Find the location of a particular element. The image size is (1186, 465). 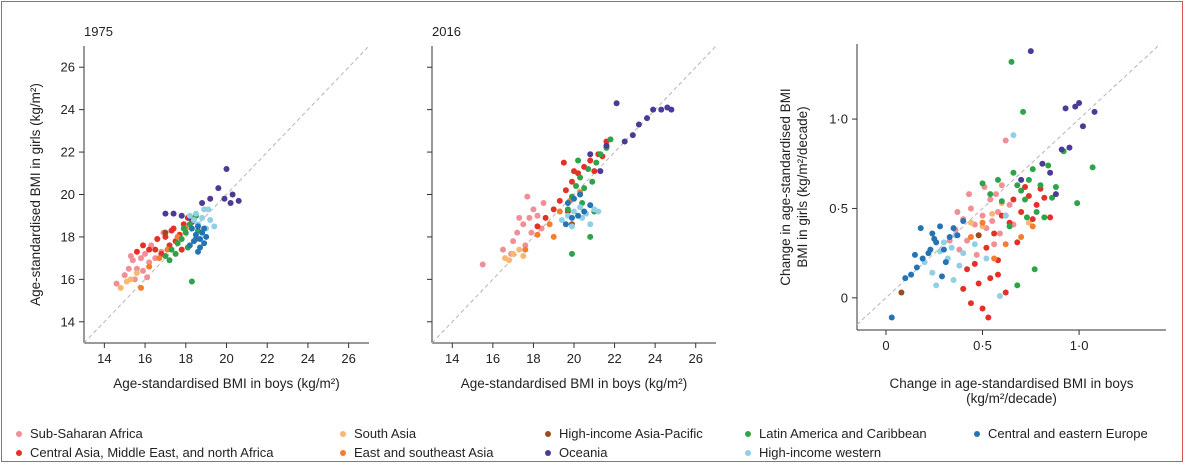

y-axis-label-units: BMI in girls (kg/m²/decade) is located at coordinates (802, 186).